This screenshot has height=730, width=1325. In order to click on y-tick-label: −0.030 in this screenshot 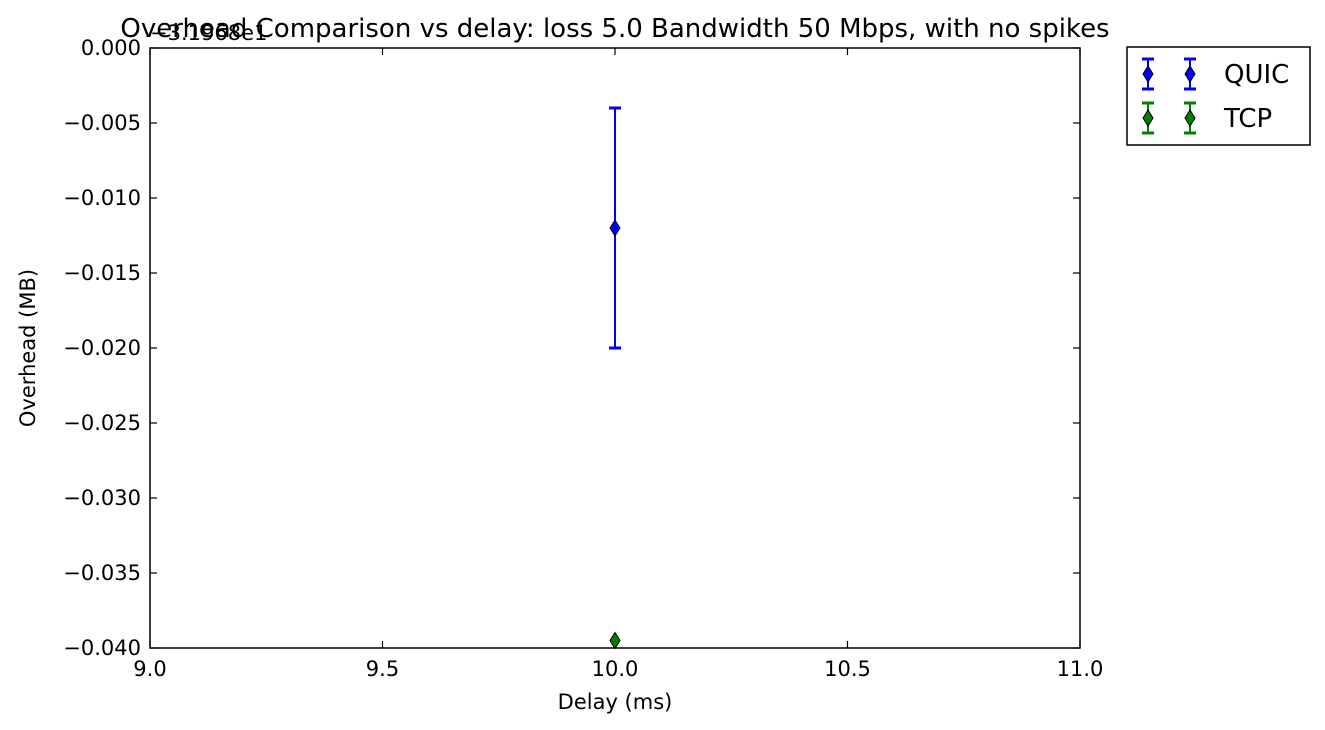, I will do `click(102, 498)`.